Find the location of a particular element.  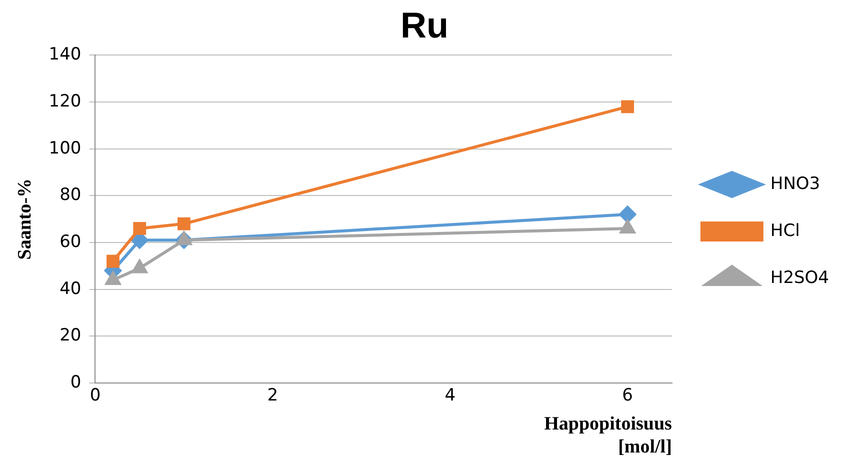

y-tick-label: 120 is located at coordinates (65, 101).